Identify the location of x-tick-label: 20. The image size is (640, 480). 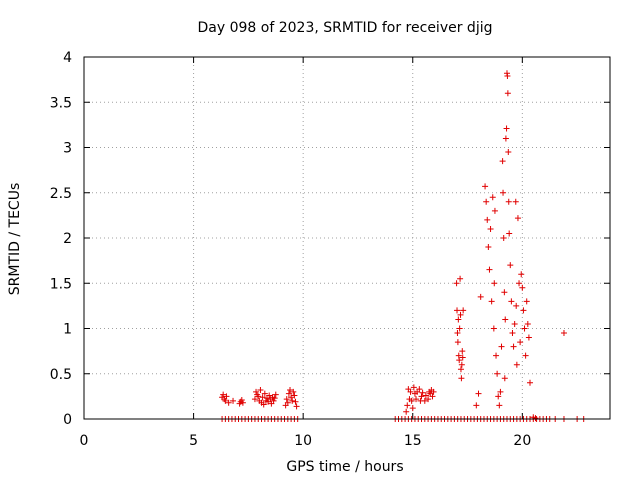
(522, 441).